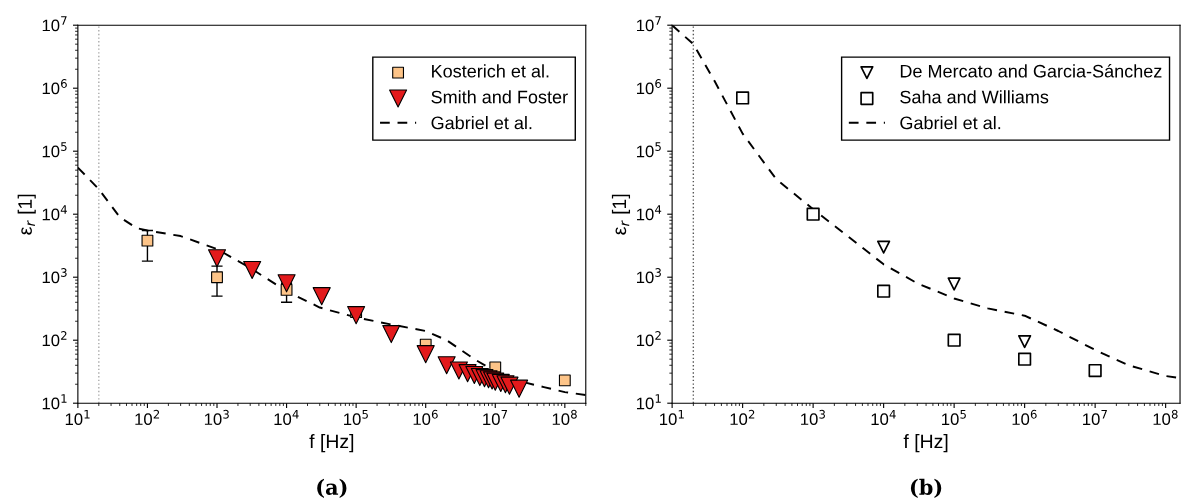  What do you see at coordinates (926, 488) in the screenshot?
I see `text: (b)` at bounding box center [926, 488].